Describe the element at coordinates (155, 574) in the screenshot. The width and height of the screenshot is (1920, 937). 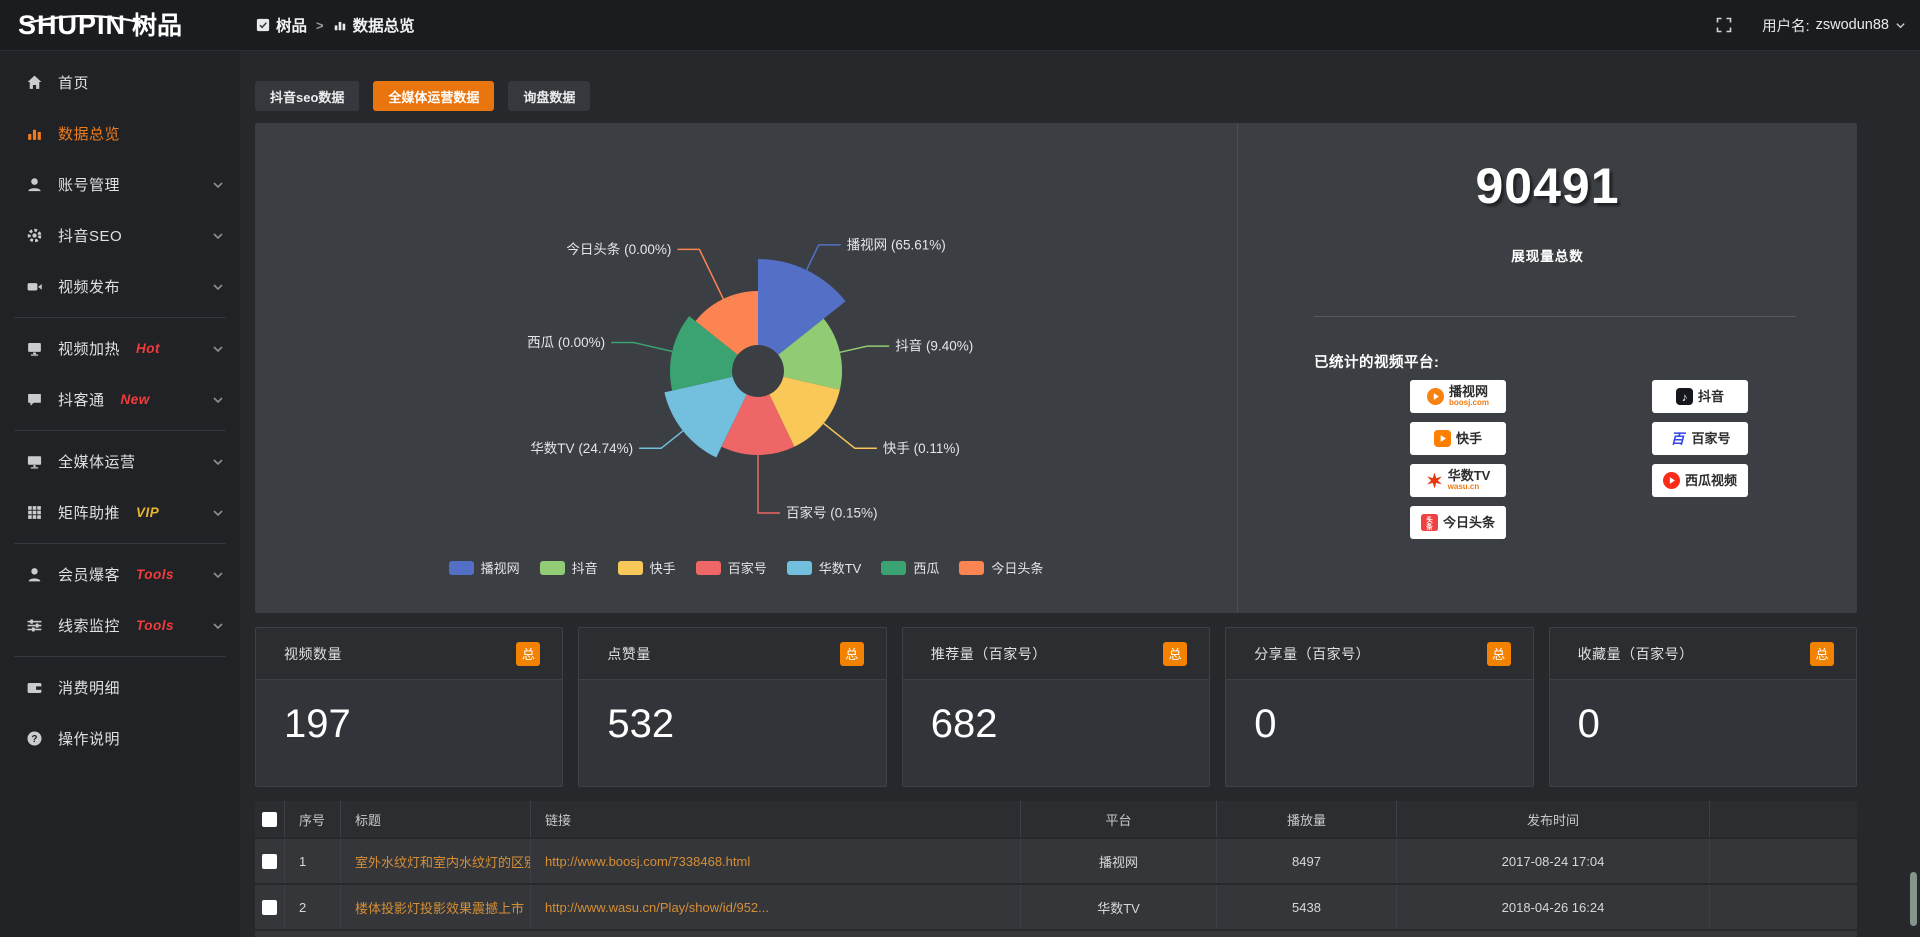
I see `sidebar-badge-tools: Tools` at that location.